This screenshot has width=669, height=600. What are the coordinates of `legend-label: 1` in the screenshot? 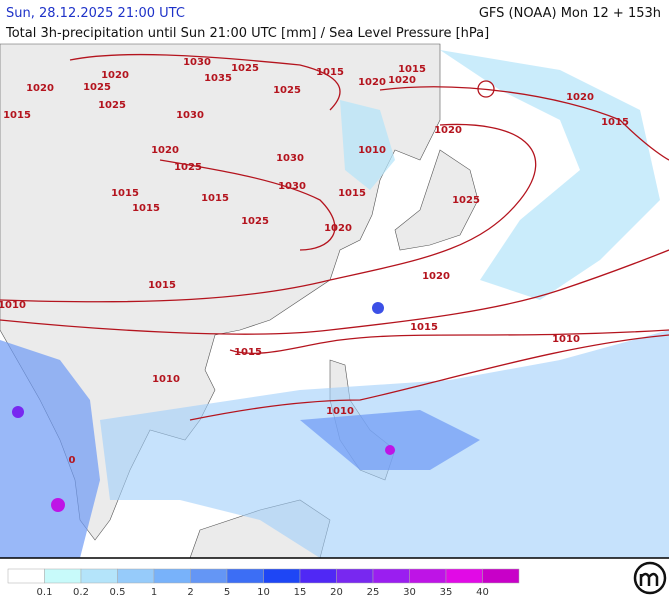 It's located at (154, 592).